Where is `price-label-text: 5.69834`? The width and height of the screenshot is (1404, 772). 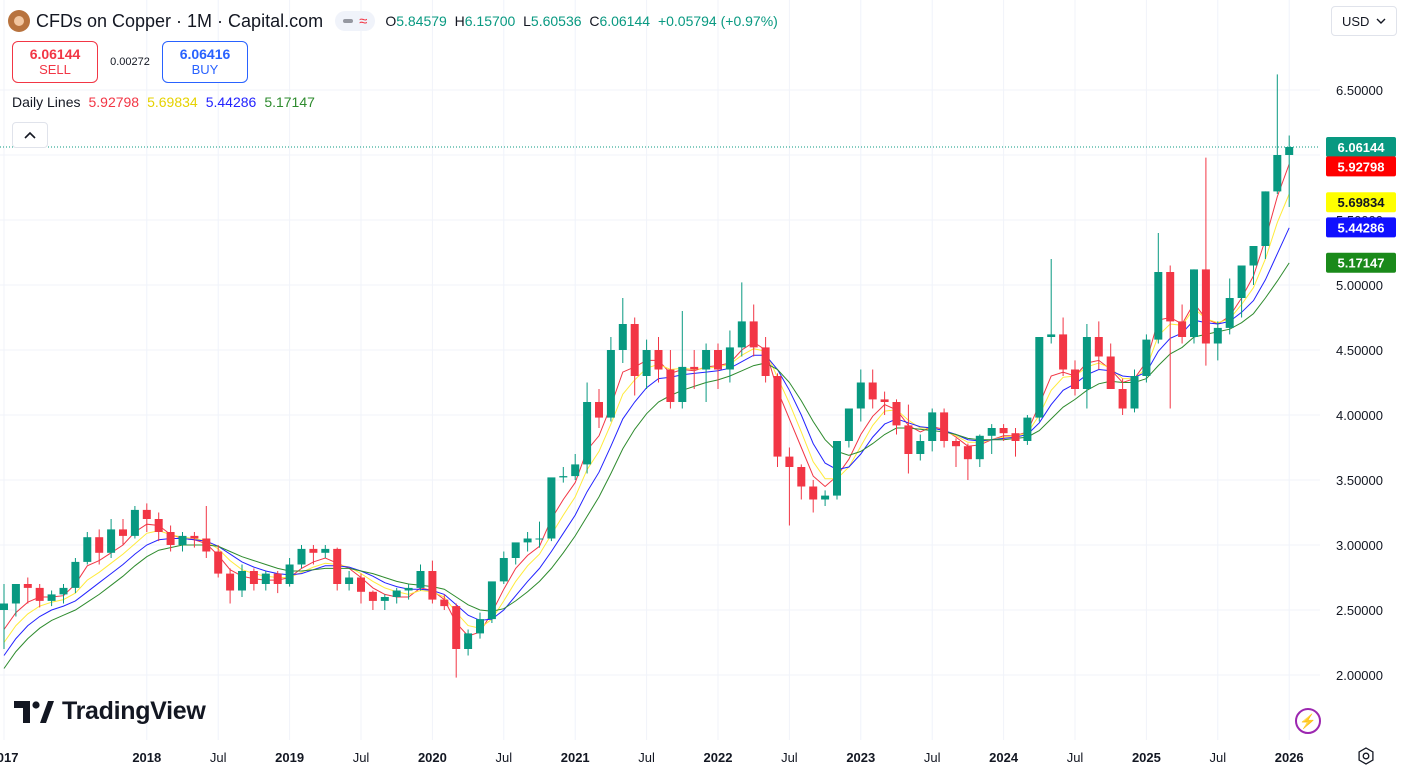
price-label-text: 5.69834 is located at coordinates (1362, 202).